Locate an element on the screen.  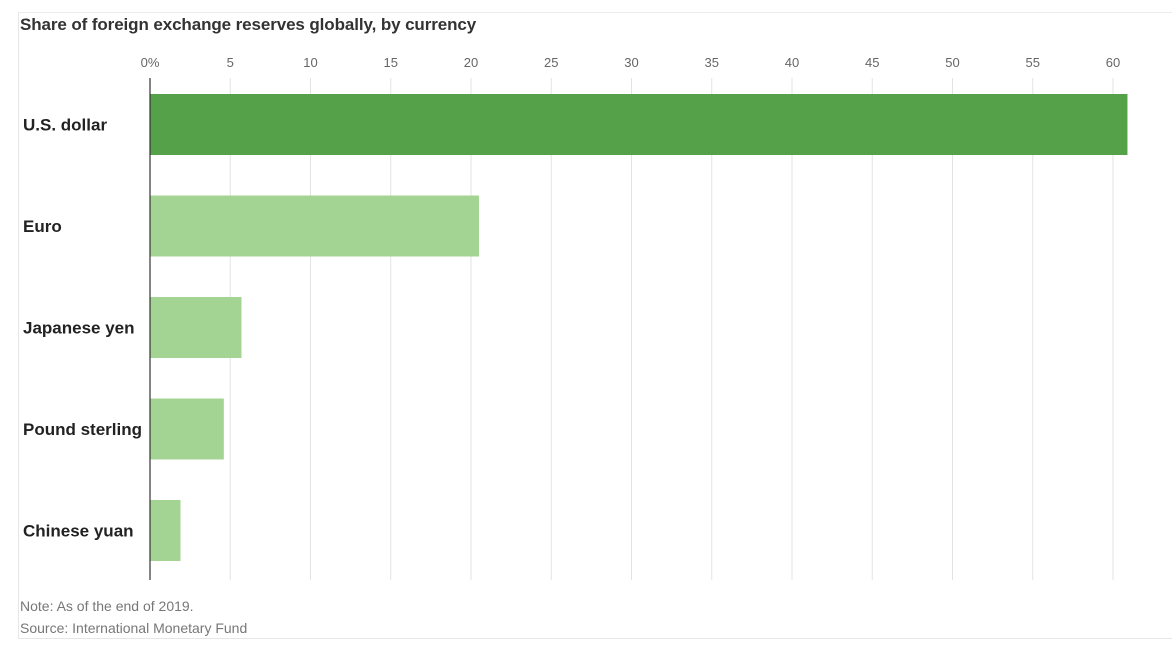
x-tick-label: 45 is located at coordinates (872, 62).